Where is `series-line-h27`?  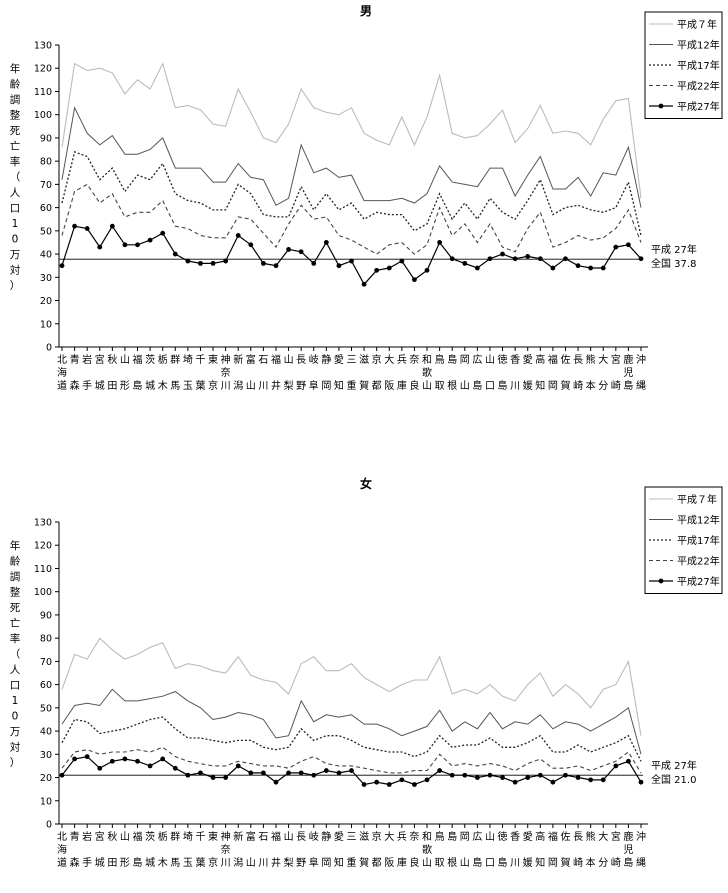 series-line-h27 is located at coordinates (351, 255).